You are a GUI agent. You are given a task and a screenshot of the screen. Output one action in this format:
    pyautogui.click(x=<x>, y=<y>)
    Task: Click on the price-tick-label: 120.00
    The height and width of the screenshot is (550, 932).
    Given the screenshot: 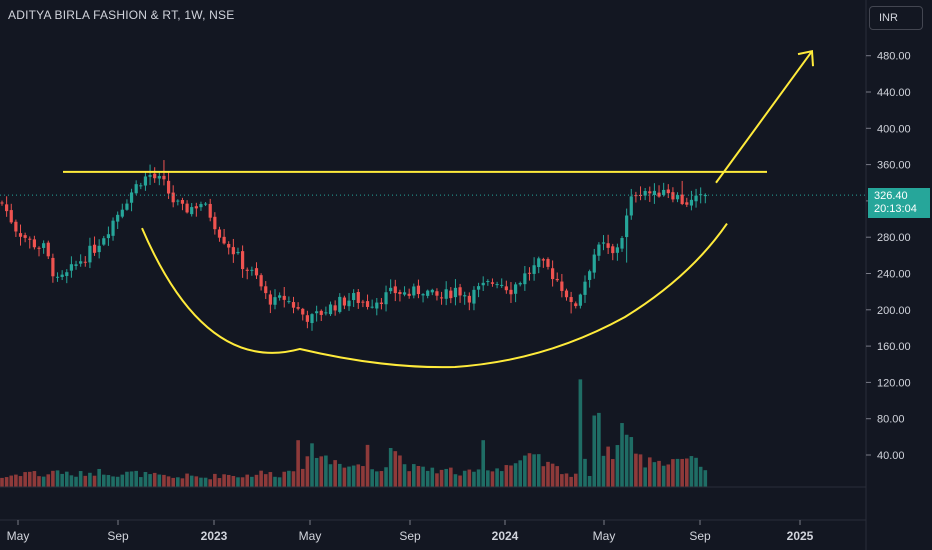 What is the action you would take?
    pyautogui.click(x=894, y=383)
    